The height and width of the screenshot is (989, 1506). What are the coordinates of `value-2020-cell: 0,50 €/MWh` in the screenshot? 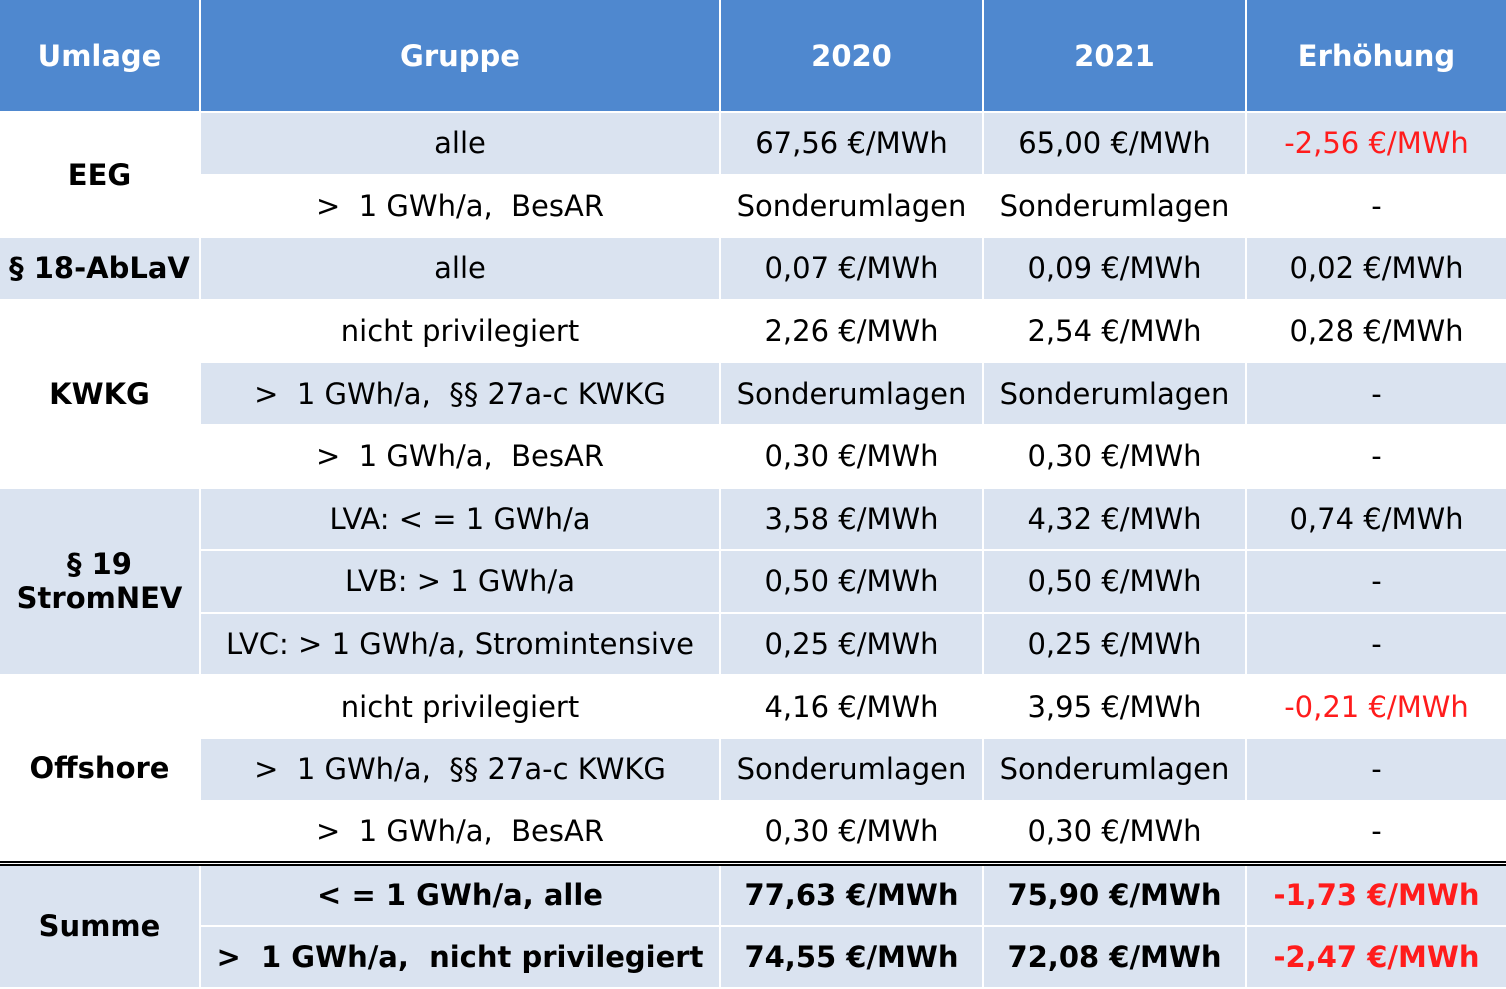 It's located at (852, 582).